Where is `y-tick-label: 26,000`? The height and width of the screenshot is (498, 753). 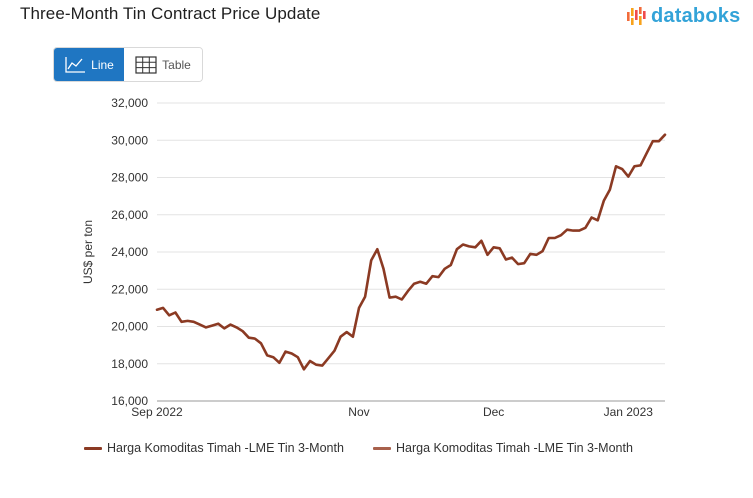 y-tick-label: 26,000 is located at coordinates (129, 215).